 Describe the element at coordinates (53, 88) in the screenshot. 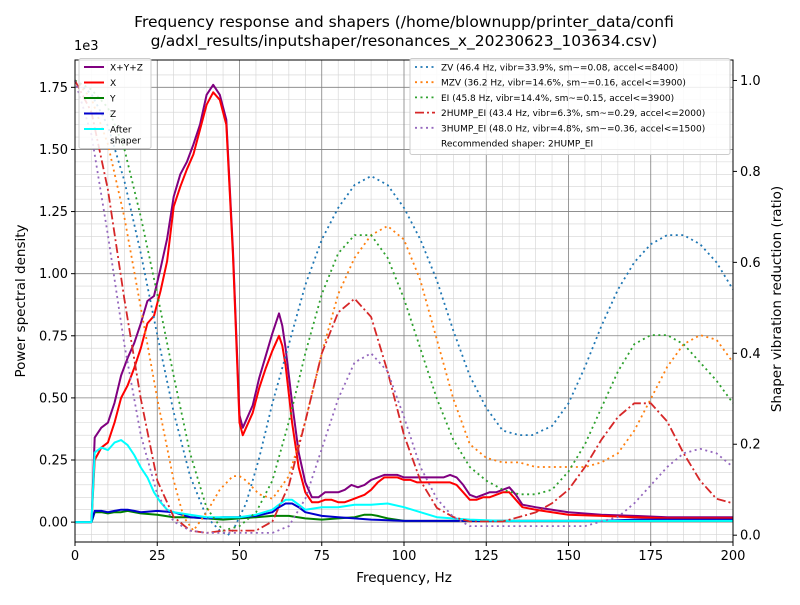

I see `y-tick-label: 1.75` at that location.